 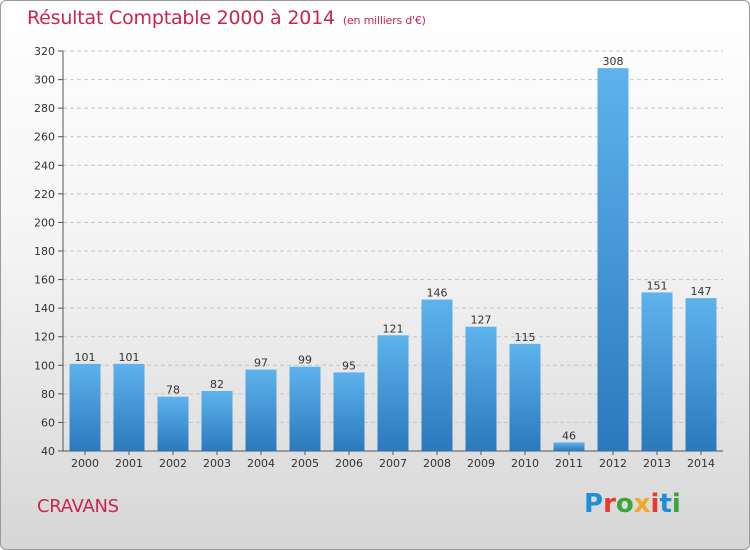 I want to click on y-tick-label: 240, so click(x=44, y=165).